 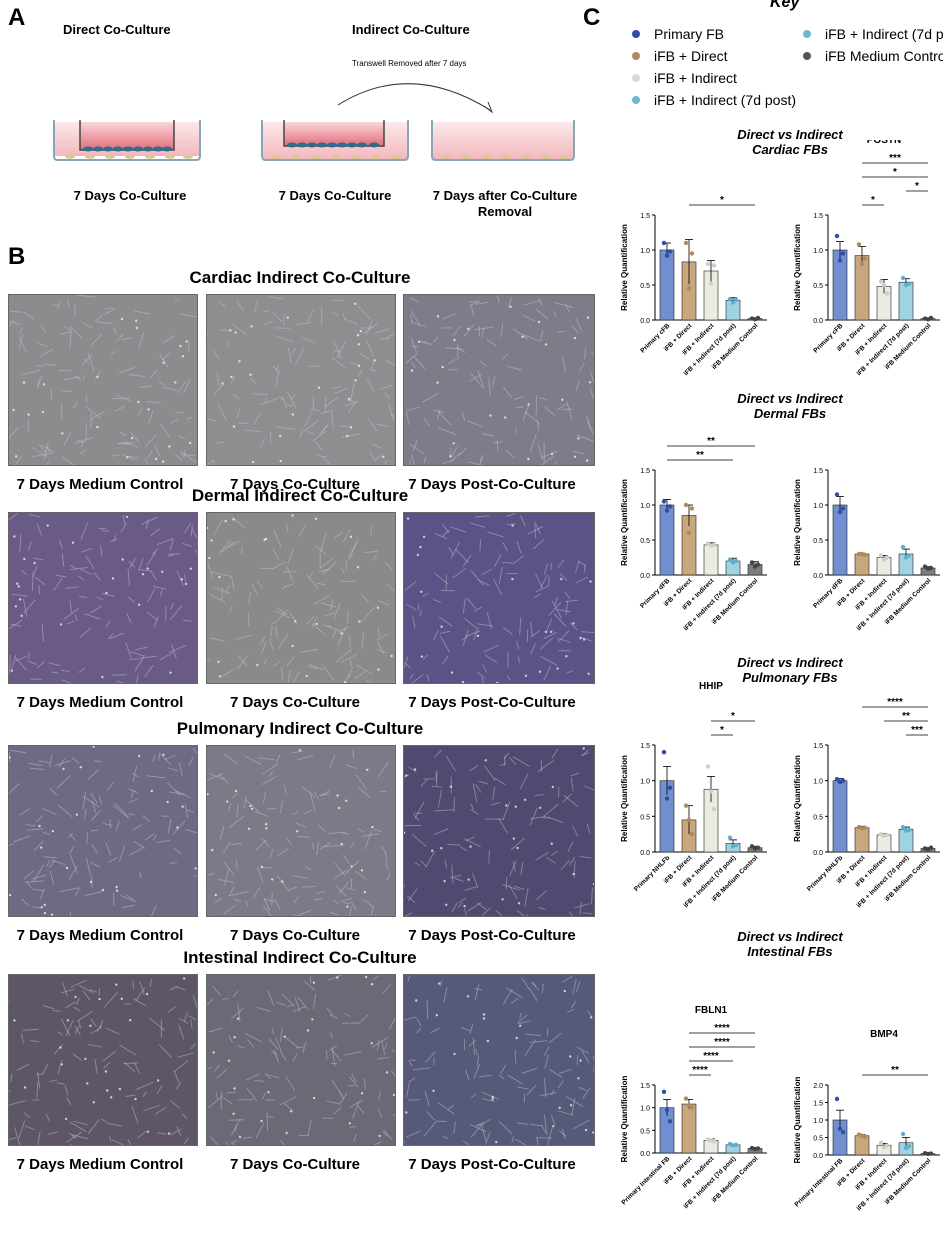 I want to click on chart-title: HHIP, so click(x=711, y=686).